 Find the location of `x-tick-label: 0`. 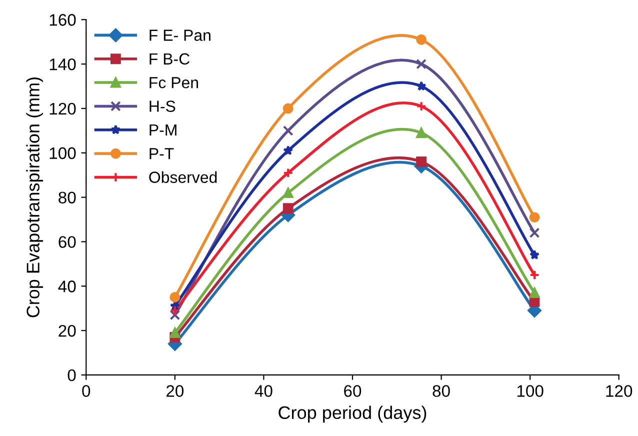

x-tick-label: 0 is located at coordinates (86, 391).